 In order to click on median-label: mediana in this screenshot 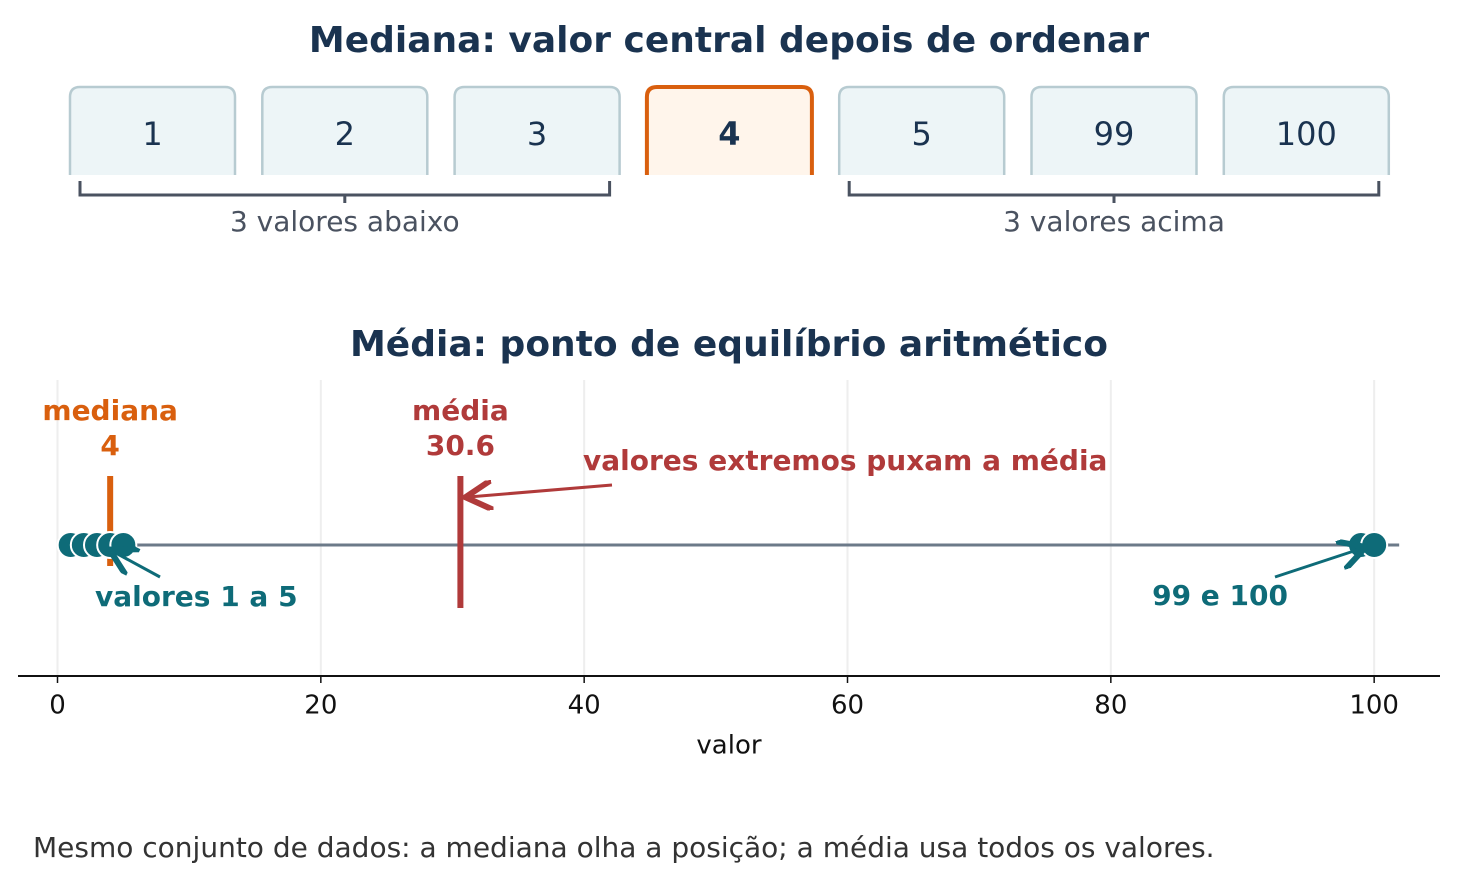, I will do `click(110, 410)`.